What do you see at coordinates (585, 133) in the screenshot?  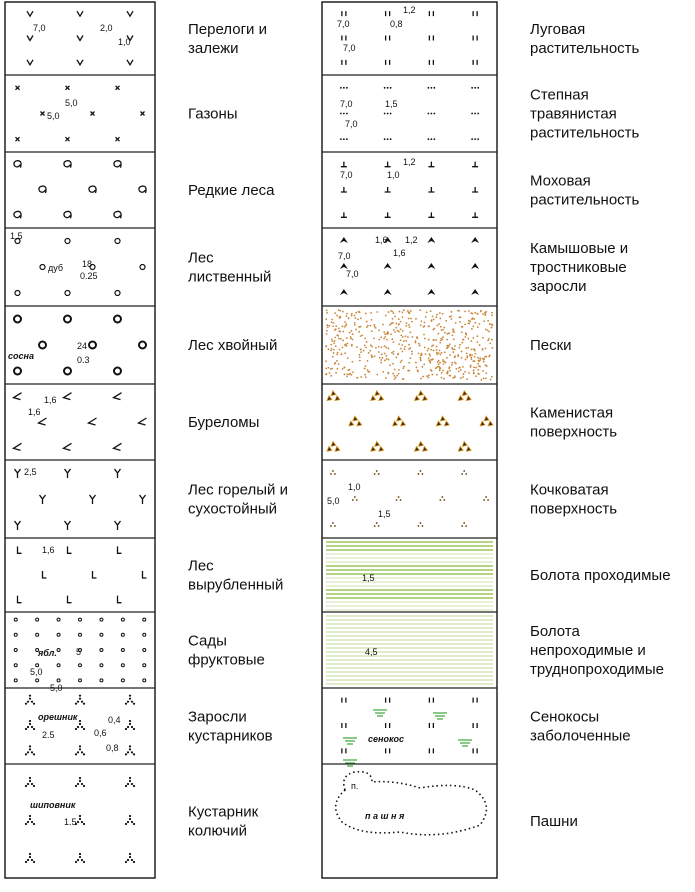 I see `row-label: растительность` at bounding box center [585, 133].